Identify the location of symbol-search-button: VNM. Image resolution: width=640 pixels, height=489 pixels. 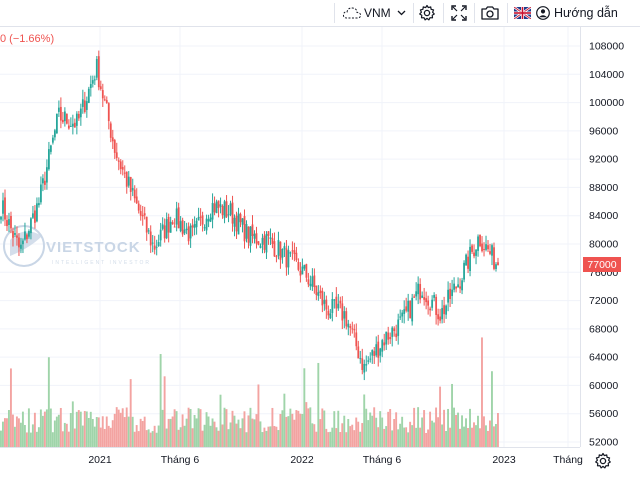
(375, 13).